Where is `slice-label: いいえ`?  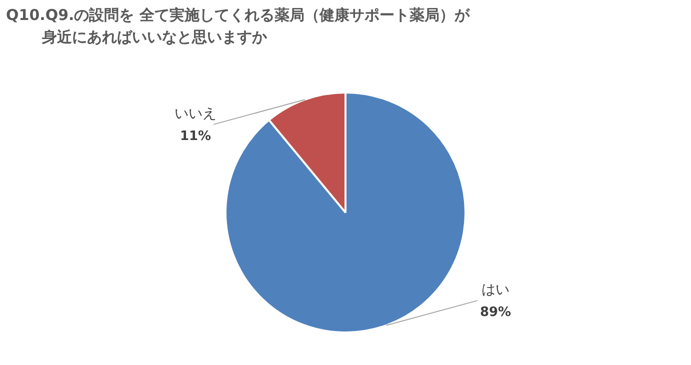 slice-label: いいえ is located at coordinates (195, 114).